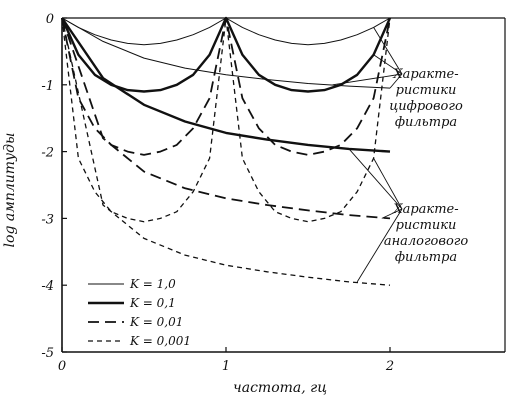 Image resolution: width=519 pixels, height=402 pixels. Describe the element at coordinates (426, 241) in the screenshot. I see `annotation-text: аналогового` at that location.